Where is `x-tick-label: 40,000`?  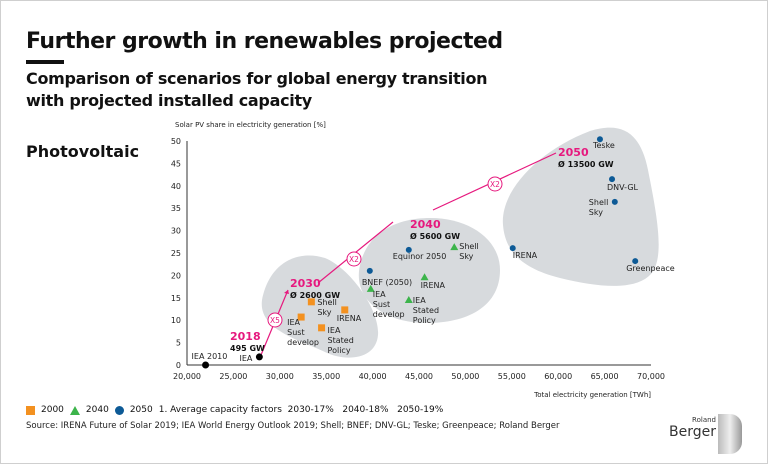 x-tick-label: 40,000 is located at coordinates (373, 376).